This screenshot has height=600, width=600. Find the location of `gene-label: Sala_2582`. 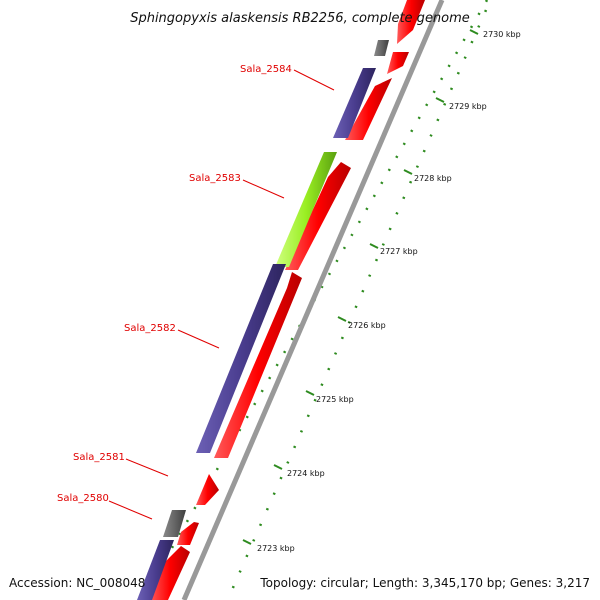

gene-label: Sala_2582 is located at coordinates (150, 328).